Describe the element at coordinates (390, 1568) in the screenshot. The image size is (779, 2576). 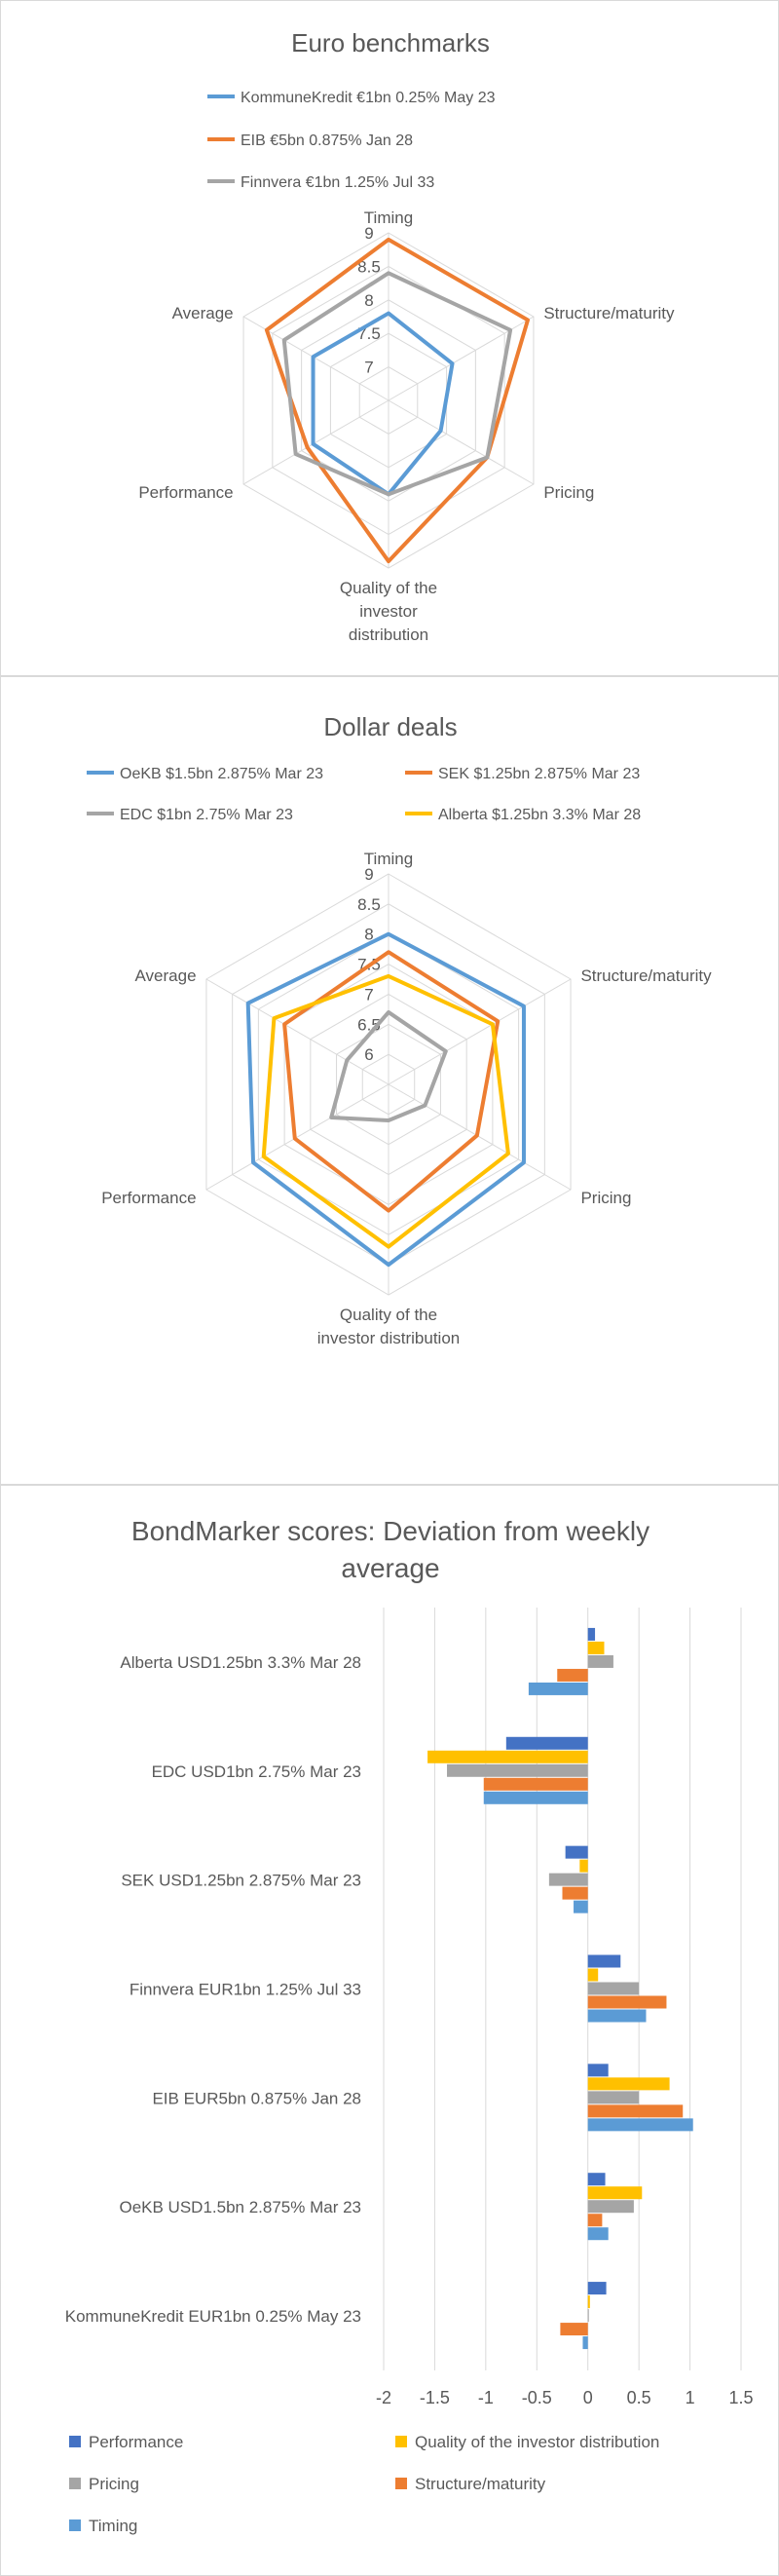
I see `chart-title: average` at that location.